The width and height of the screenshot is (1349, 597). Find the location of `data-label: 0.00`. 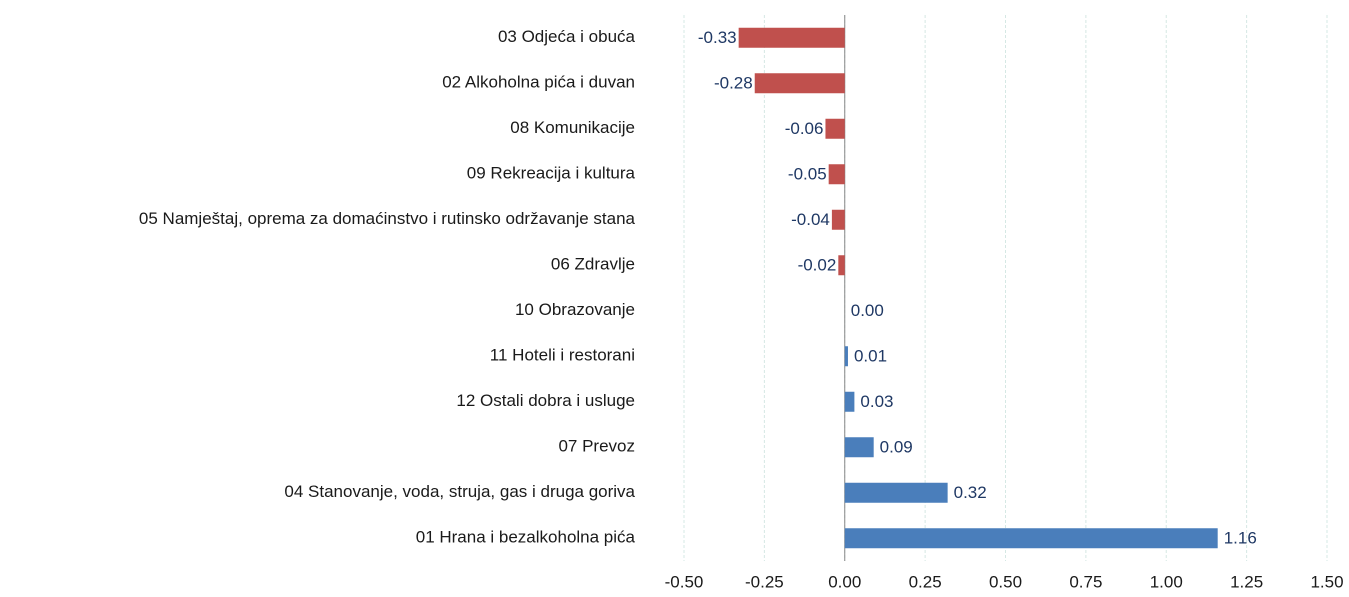

data-label: 0.00 is located at coordinates (867, 310).